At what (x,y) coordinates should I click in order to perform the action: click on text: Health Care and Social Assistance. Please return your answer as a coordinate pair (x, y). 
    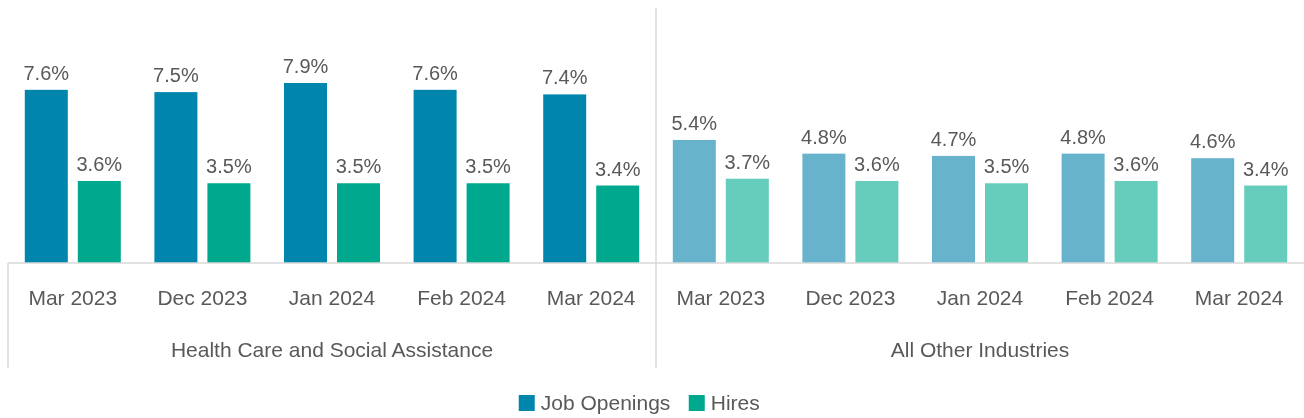
    Looking at the image, I should click on (332, 349).